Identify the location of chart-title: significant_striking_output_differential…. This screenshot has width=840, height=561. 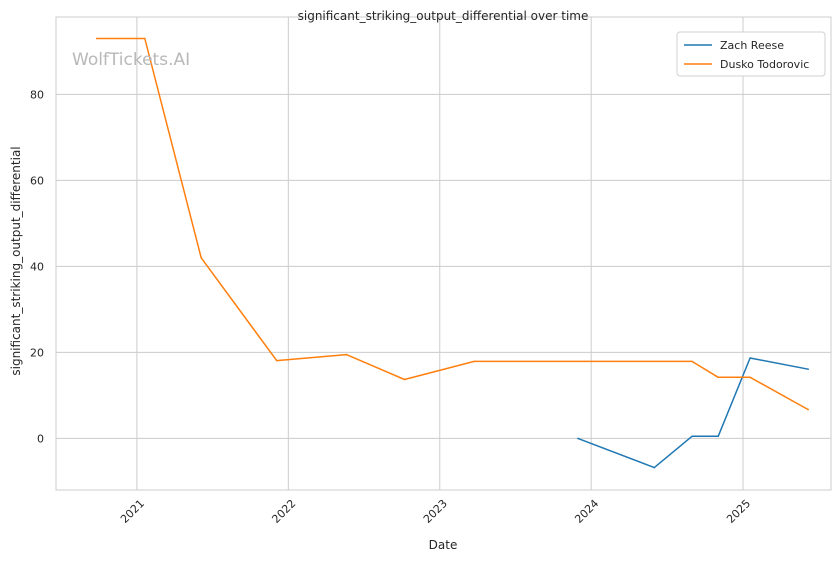
(443, 16).